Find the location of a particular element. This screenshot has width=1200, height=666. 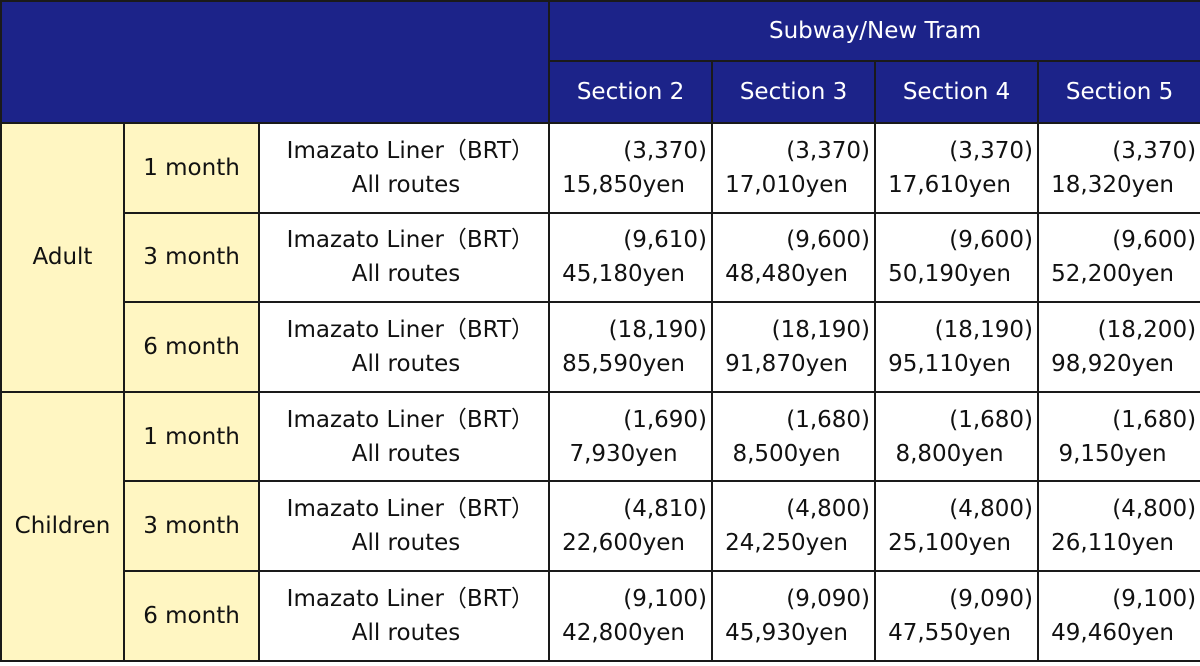

fare-price: 49,460yen is located at coordinates (1112, 632).